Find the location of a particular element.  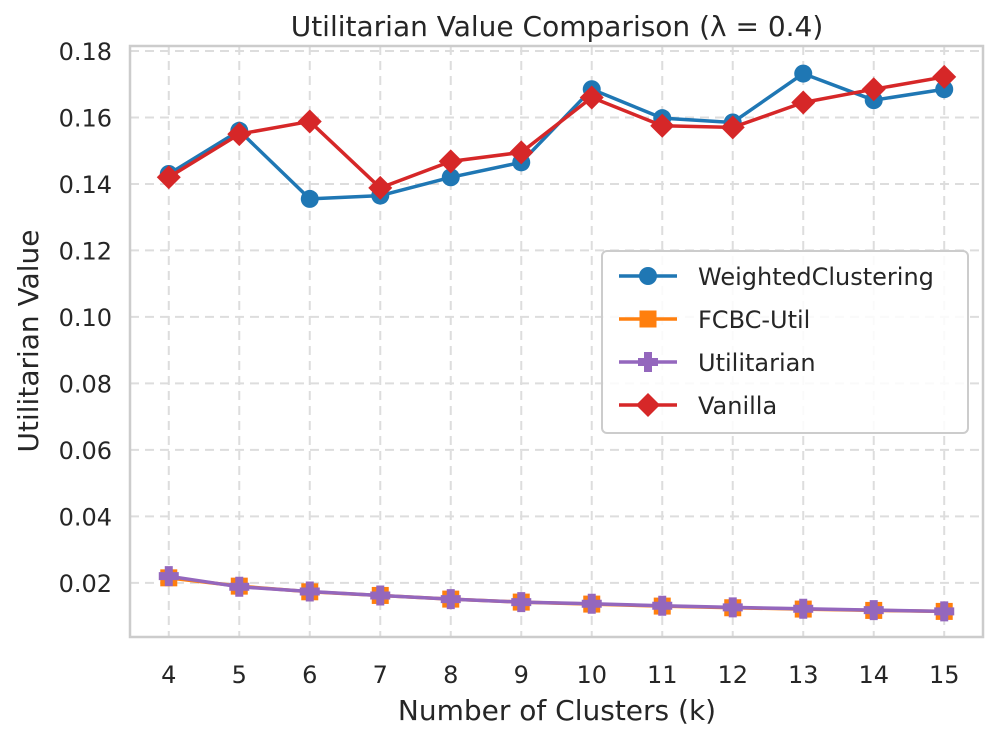

legend-item: Utilitarian is located at coordinates (717, 363).